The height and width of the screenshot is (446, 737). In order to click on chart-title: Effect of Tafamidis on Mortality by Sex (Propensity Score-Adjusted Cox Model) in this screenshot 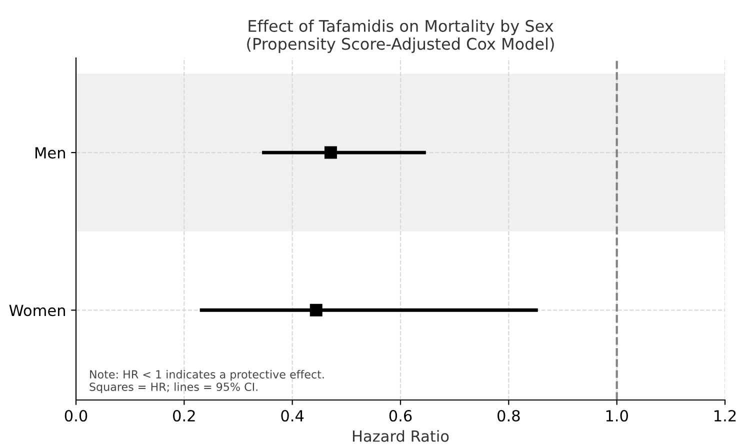, I will do `click(400, 36)`.